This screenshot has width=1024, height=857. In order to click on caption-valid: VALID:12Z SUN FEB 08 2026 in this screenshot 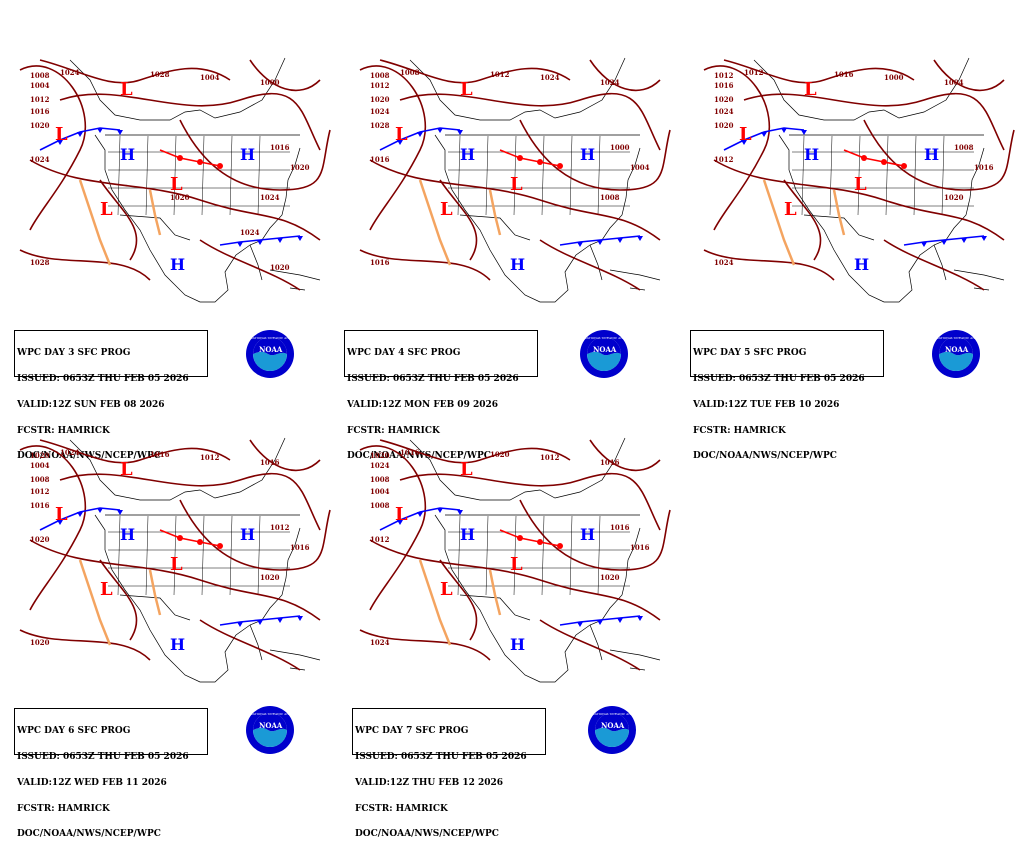, I will do `click(91, 404)`.